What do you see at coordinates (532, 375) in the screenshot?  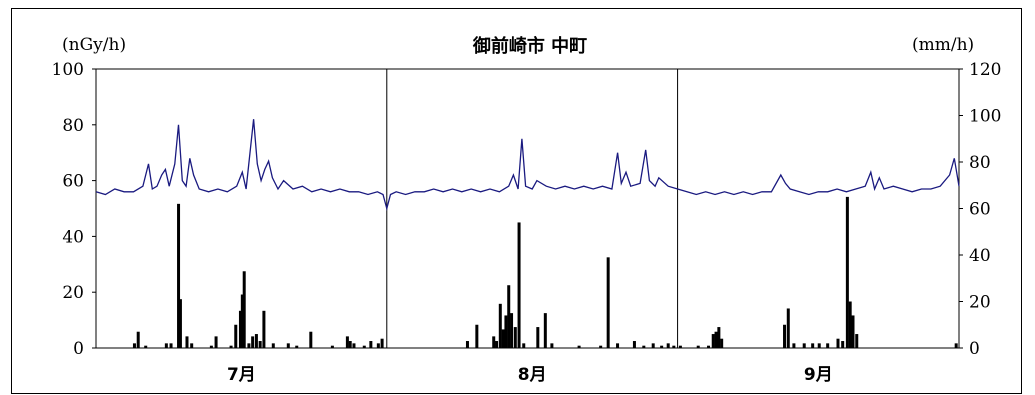 I see `month-label: 8月` at bounding box center [532, 375].